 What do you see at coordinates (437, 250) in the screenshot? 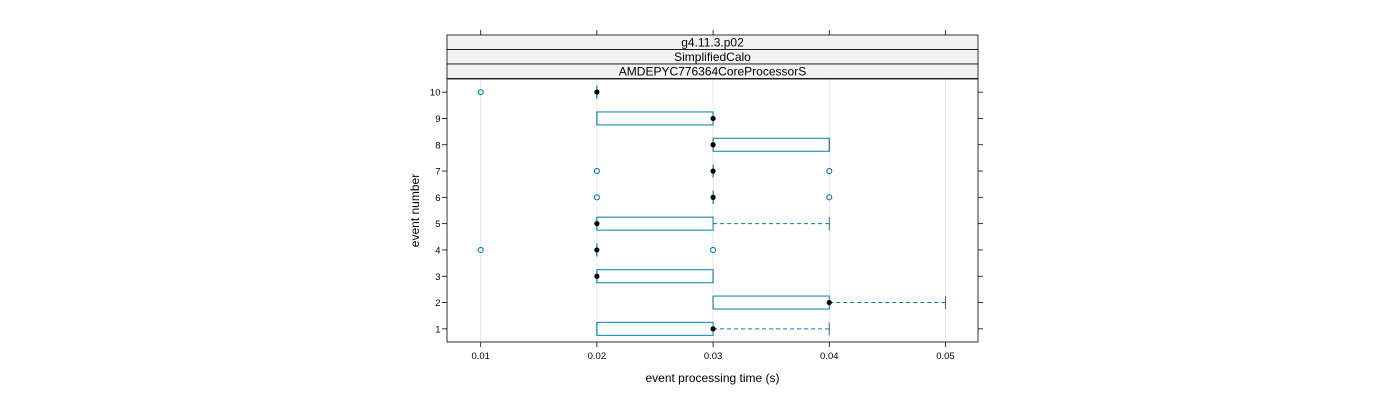
I see `y-tick-label: 4` at bounding box center [437, 250].